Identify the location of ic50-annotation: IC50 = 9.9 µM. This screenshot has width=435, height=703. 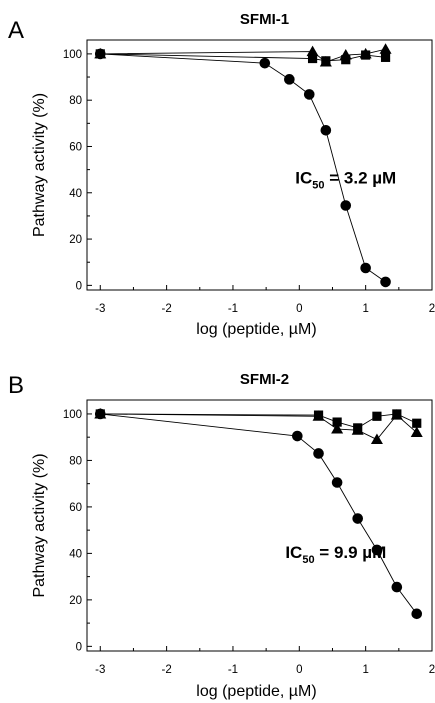
(335, 554).